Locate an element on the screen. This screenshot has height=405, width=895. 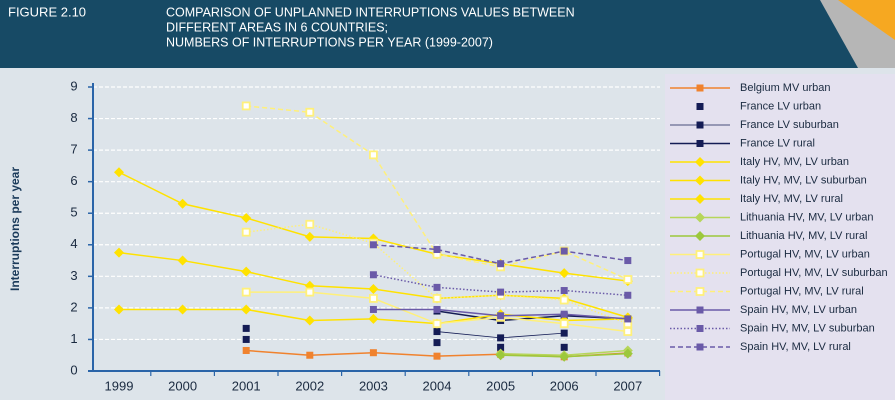
y-tick-label: 6 is located at coordinates (73, 180).